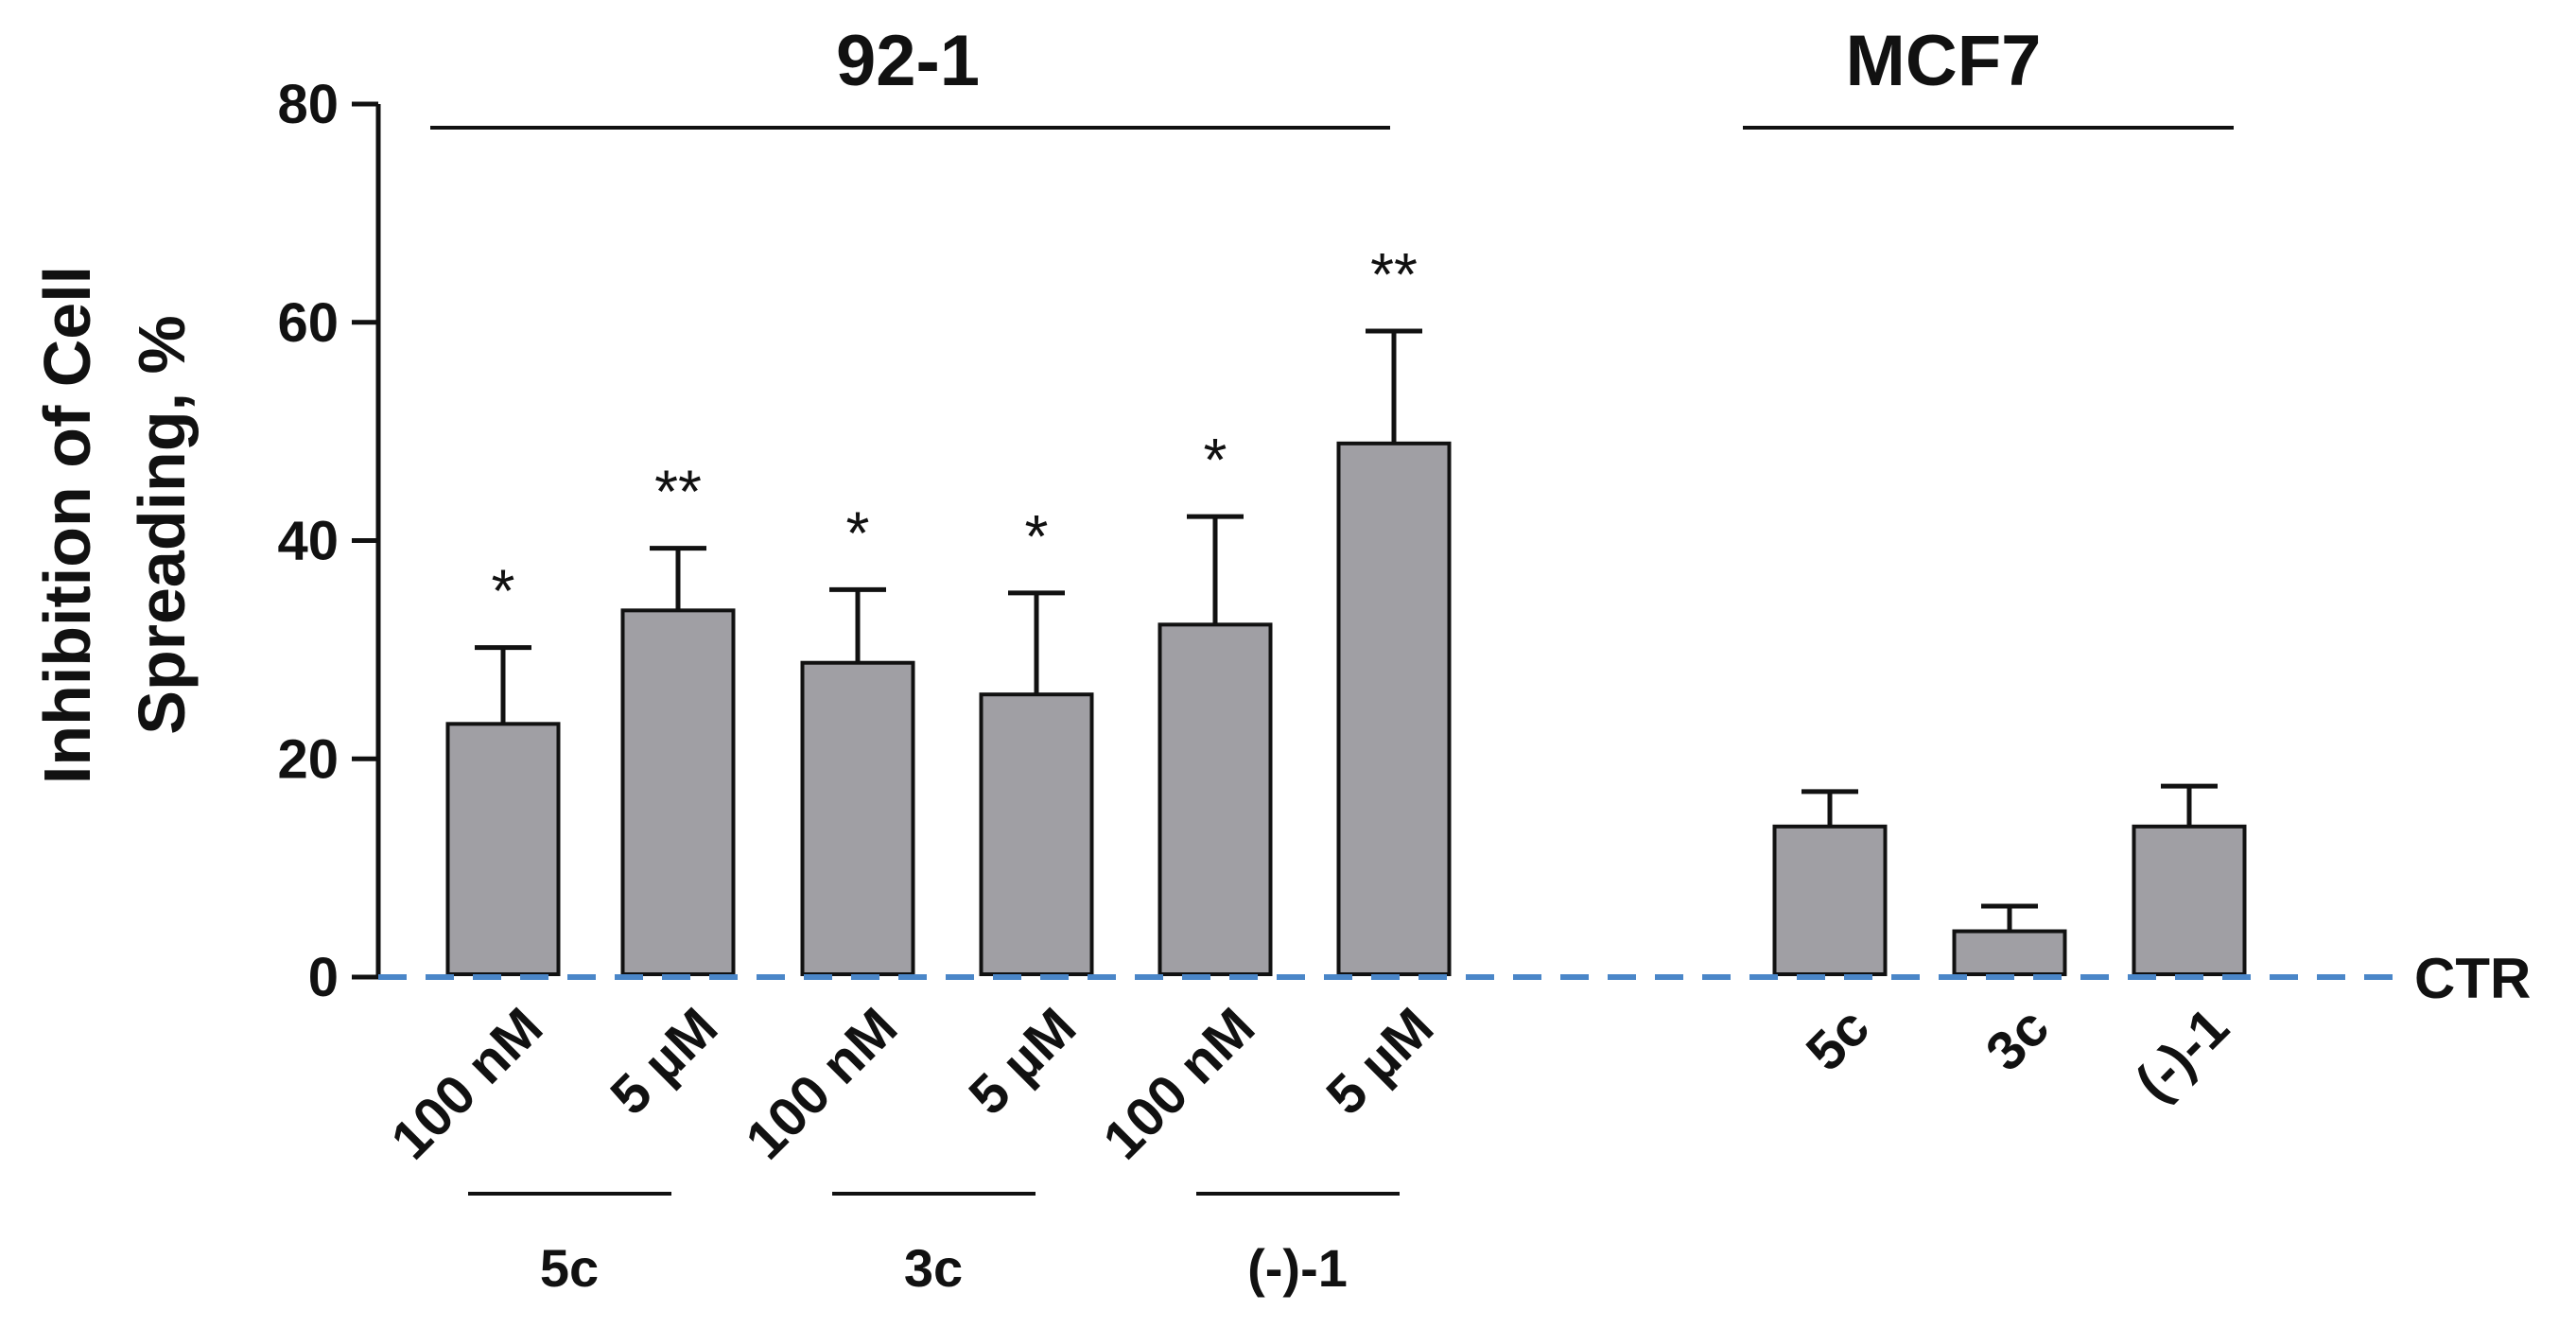  What do you see at coordinates (2182, 1054) in the screenshot?
I see `x-tick-label-g1-b2: (-)-1` at bounding box center [2182, 1054].